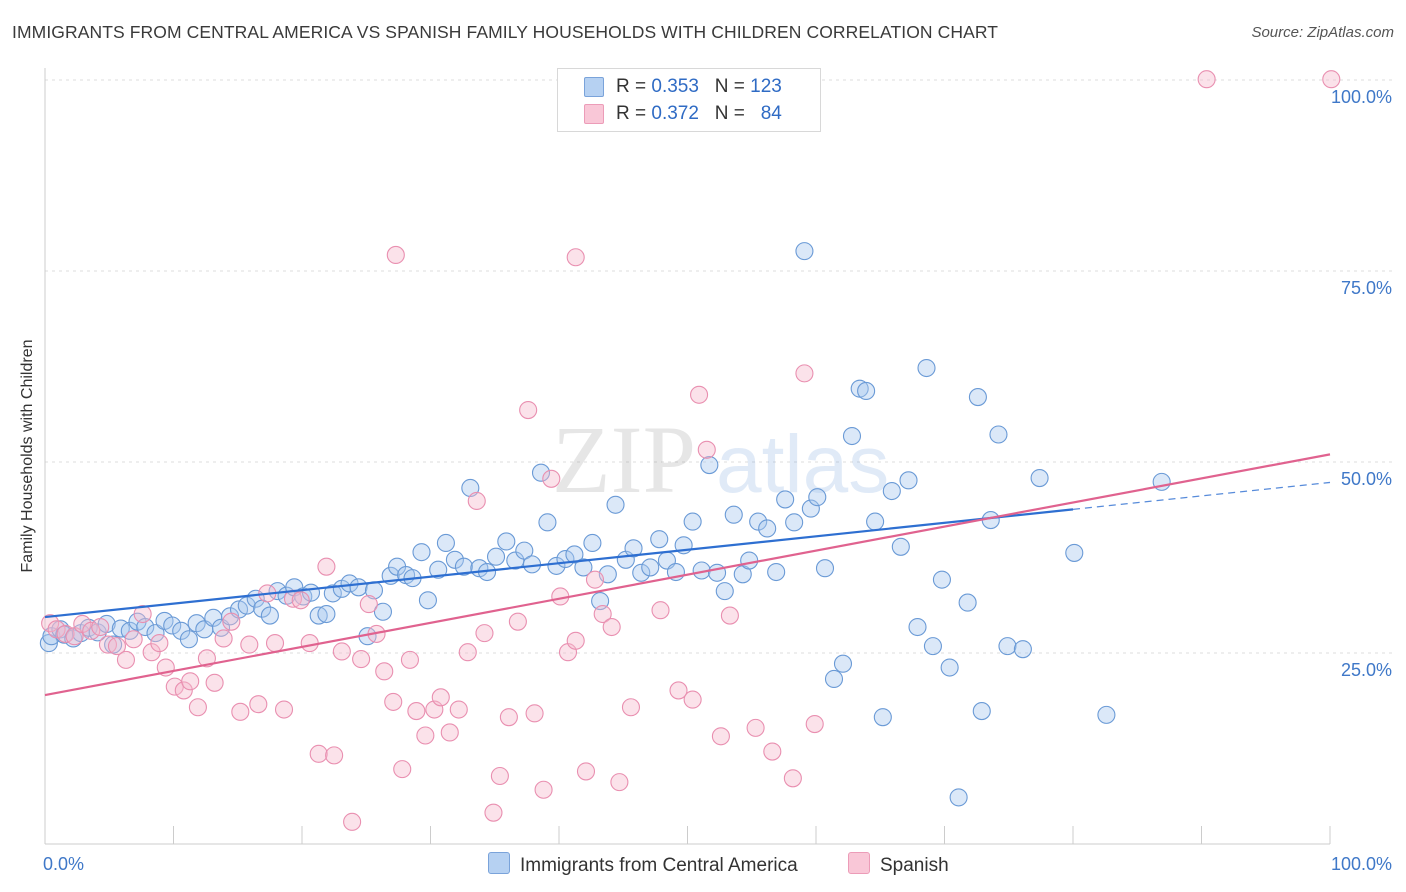 This screenshot has height=892, width=1406. Describe the element at coordinates (559, 563) in the screenshot. I see `trend-line-immigrants` at that location.